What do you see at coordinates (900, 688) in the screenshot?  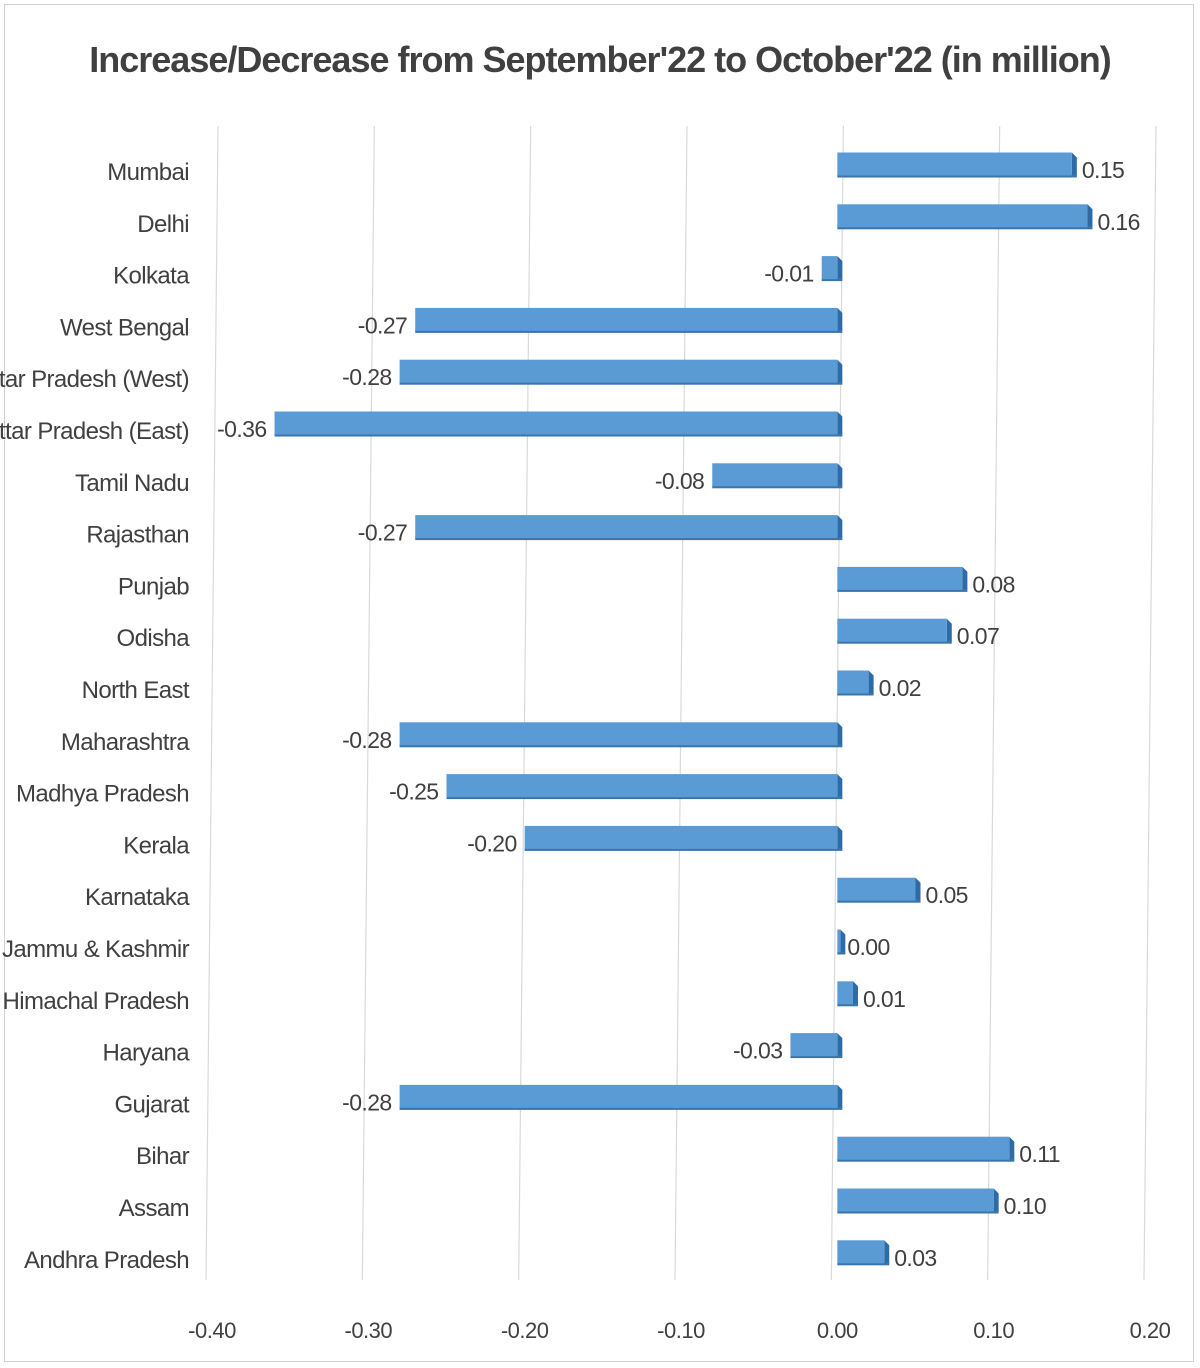 I see `data-label: 0.02` at bounding box center [900, 688].